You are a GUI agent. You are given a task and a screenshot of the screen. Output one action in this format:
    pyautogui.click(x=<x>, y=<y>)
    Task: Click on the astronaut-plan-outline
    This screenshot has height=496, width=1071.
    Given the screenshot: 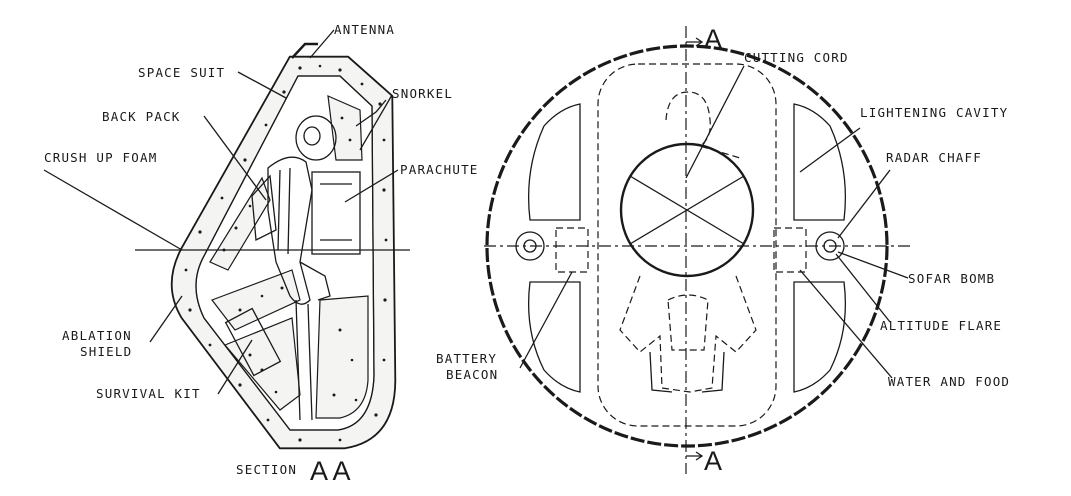 What is the action you would take?
    pyautogui.click(x=688, y=242)
    